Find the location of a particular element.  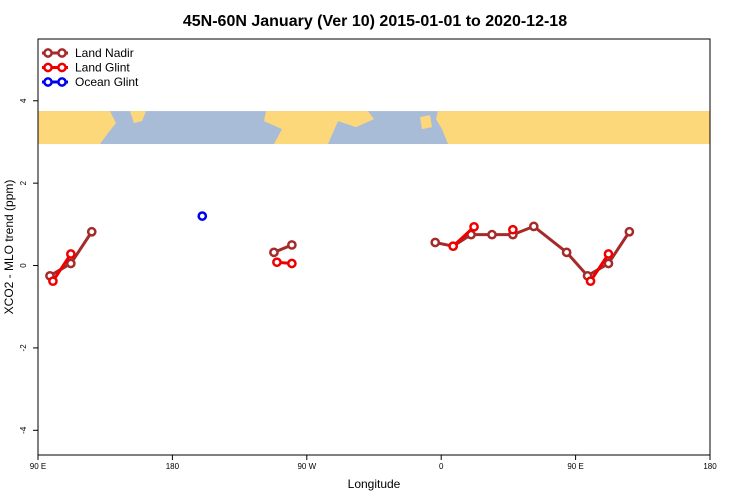

y-tick-label: 0 is located at coordinates (23, 265).